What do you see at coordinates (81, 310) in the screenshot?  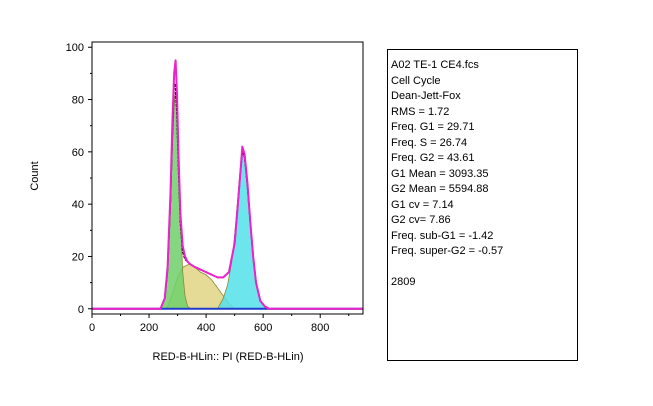 I see `y-tick-label: 0` at bounding box center [81, 310].